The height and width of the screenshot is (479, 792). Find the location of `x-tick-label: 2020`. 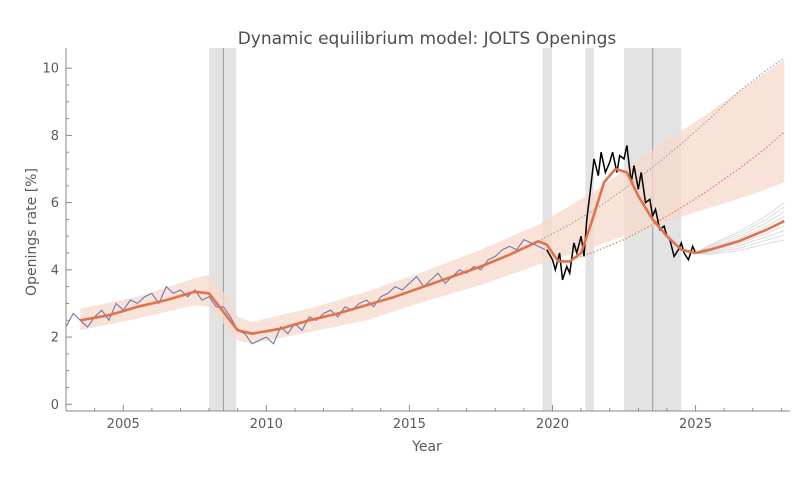

x-tick-label: 2020 is located at coordinates (552, 424).